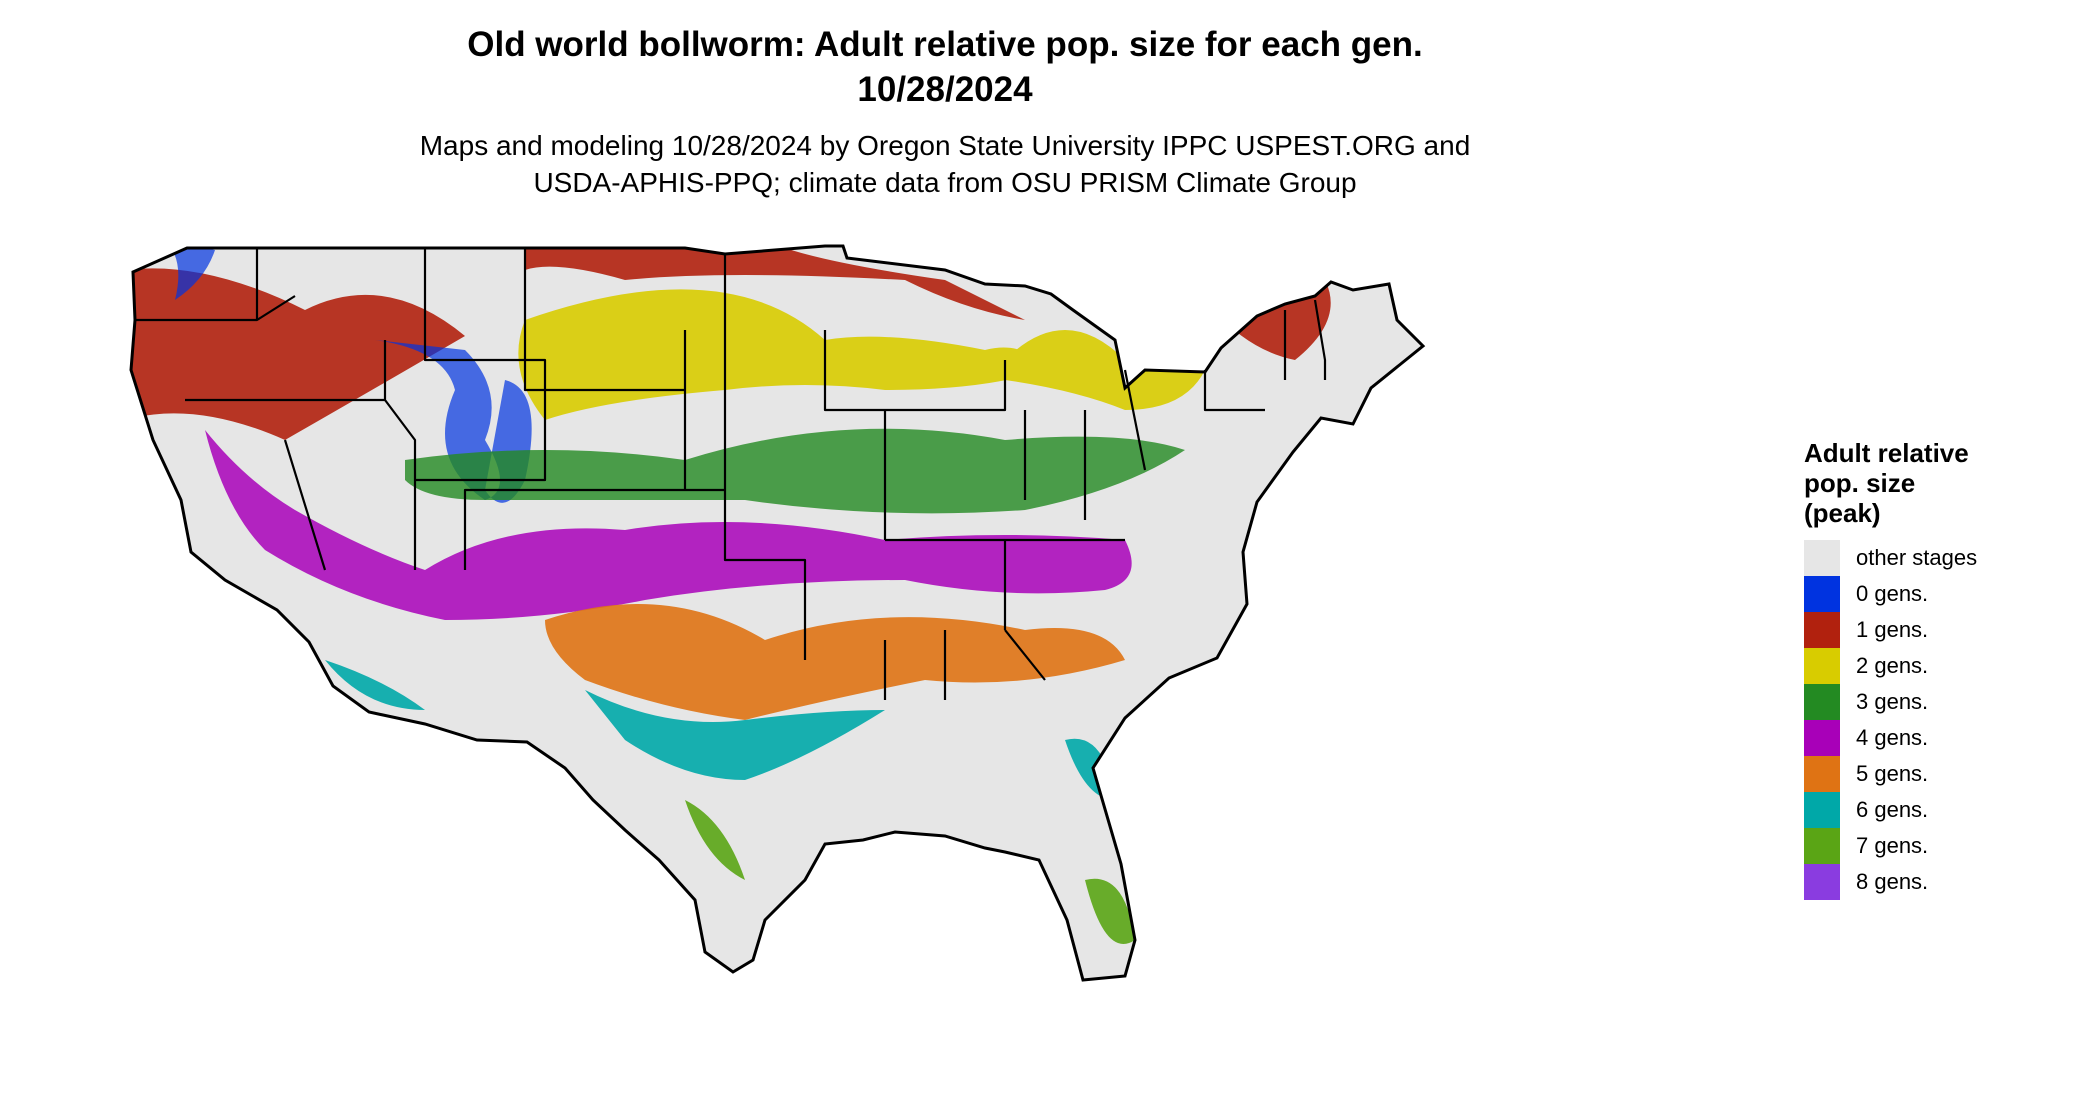 Image resolution: width=2100 pixels, height=1120 pixels. What do you see at coordinates (1892, 593) in the screenshot?
I see `legend-label: 0 gens.` at bounding box center [1892, 593].